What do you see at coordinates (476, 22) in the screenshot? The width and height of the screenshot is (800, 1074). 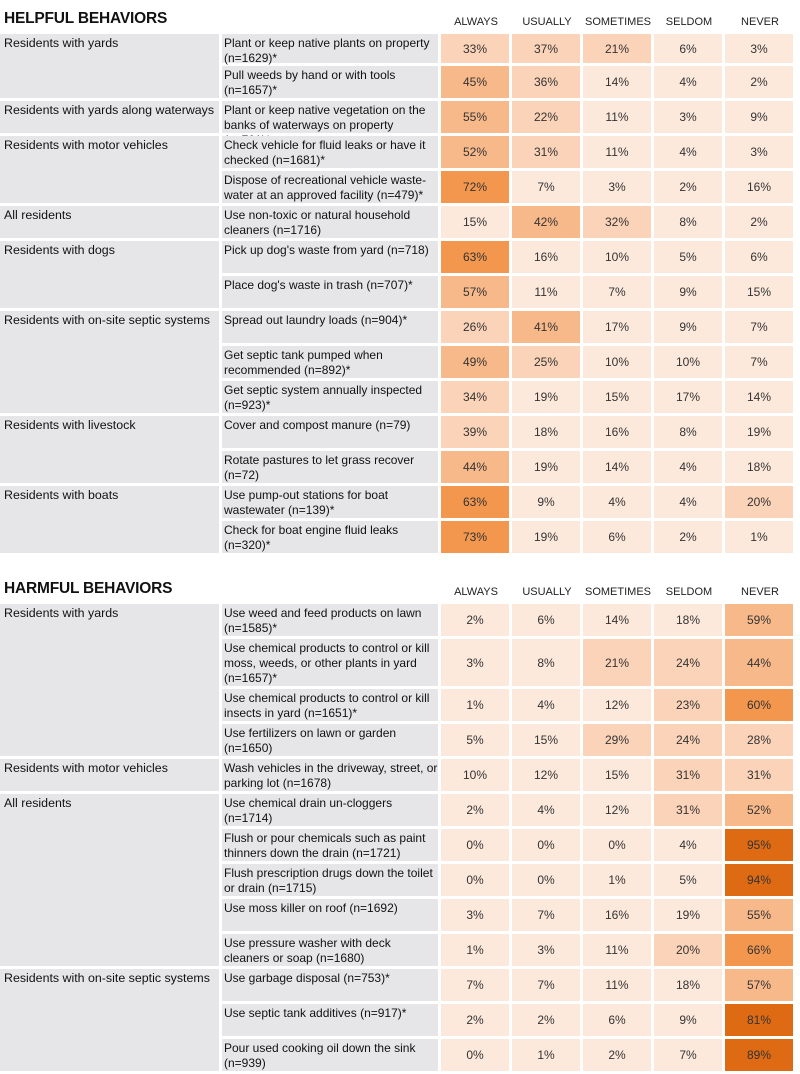 I see `col-head-always: ALWAYS` at bounding box center [476, 22].